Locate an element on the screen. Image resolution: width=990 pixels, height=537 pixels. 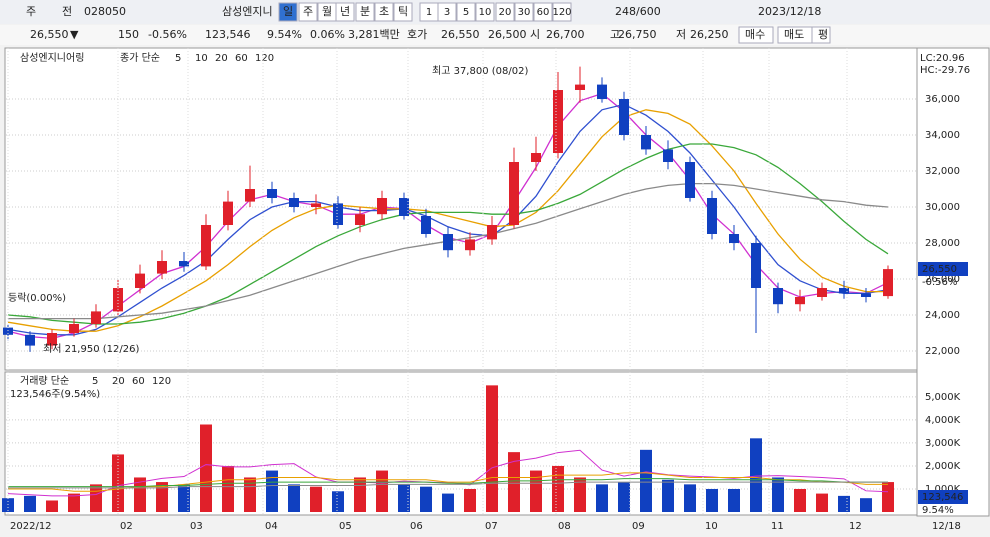
quote-field: 26,750 is located at coordinates (637, 34).